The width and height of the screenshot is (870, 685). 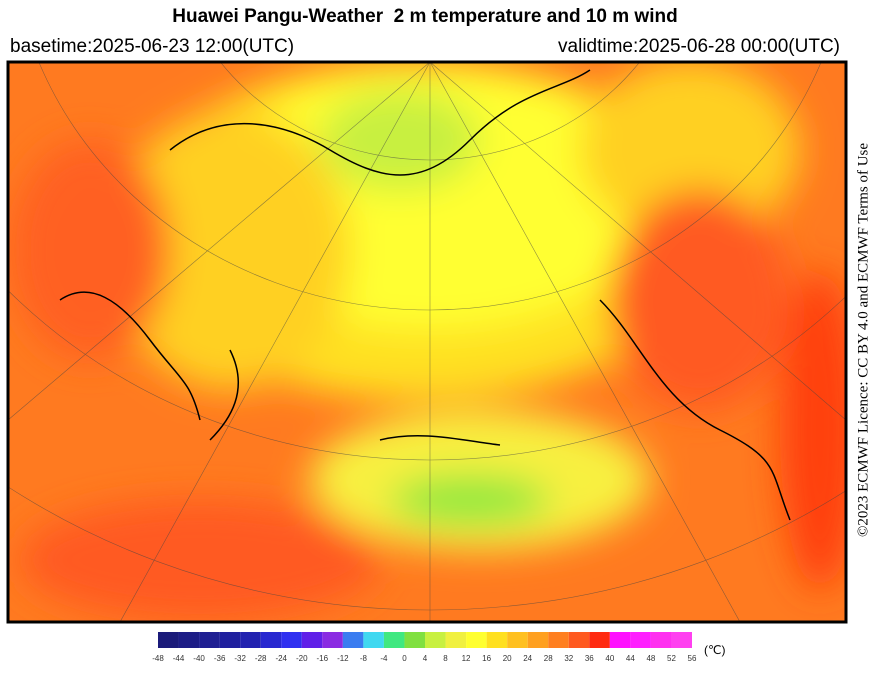 What do you see at coordinates (568, 658) in the screenshot?
I see `colorbar-tick-label: 32` at bounding box center [568, 658].